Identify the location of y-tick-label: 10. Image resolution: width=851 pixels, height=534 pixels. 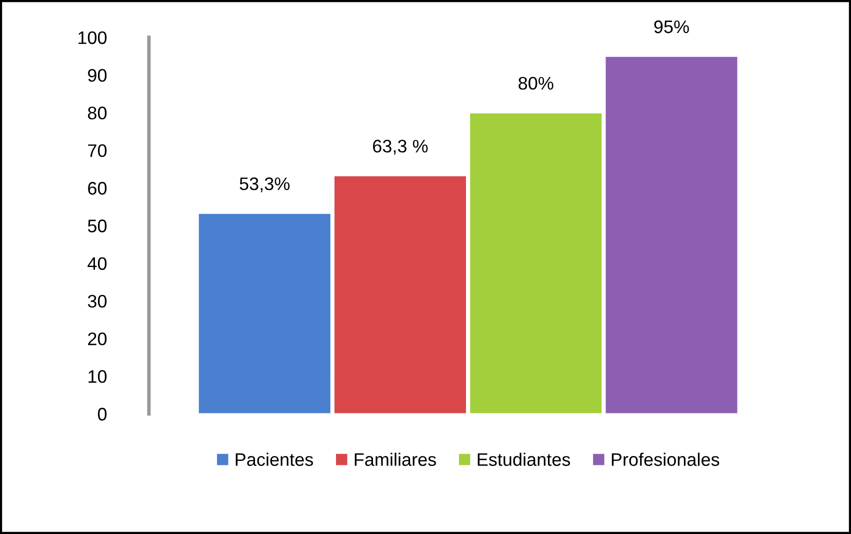
(97, 376).